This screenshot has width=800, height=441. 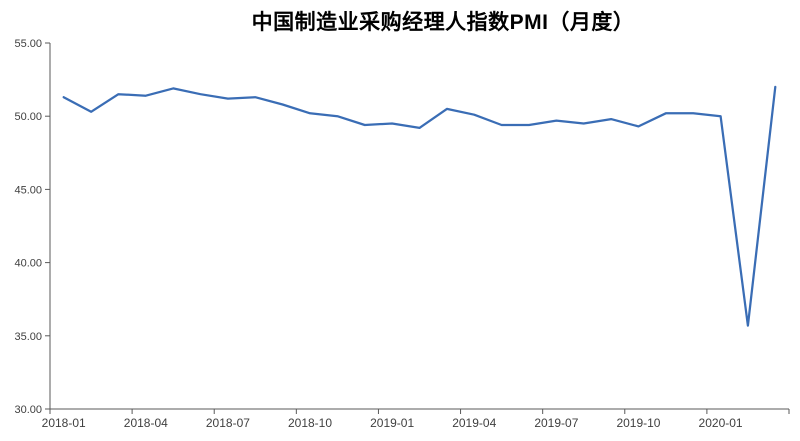 I want to click on x-tick-label: 2019-07, so click(x=556, y=423).